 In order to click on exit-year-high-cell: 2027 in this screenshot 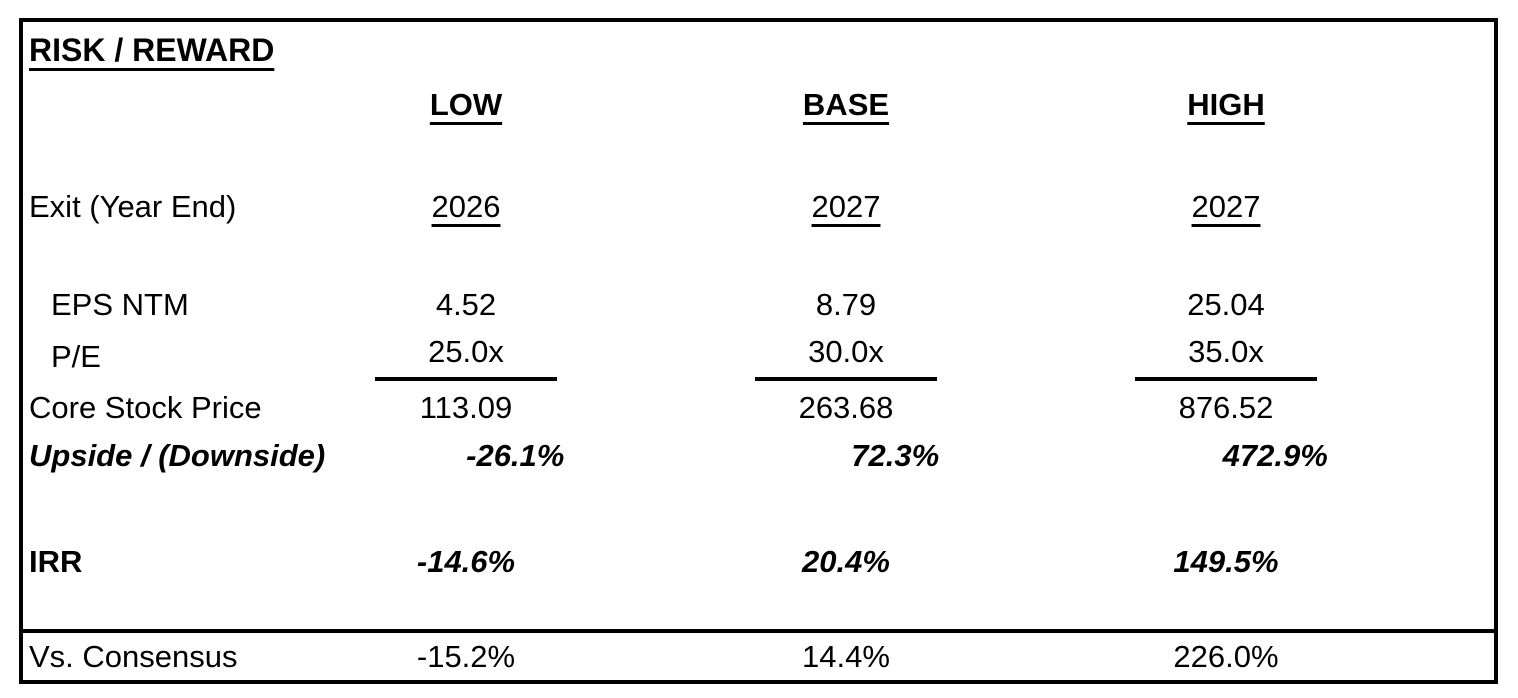, I will do `click(1226, 207)`.